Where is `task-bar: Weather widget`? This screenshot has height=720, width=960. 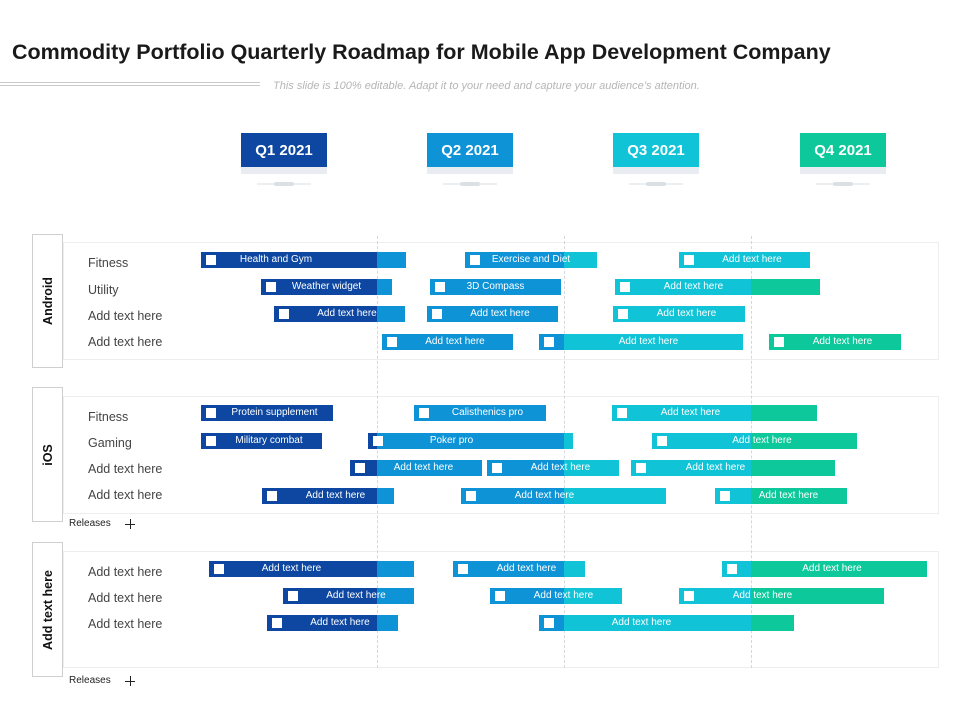
task-bar: Weather widget is located at coordinates (326, 287).